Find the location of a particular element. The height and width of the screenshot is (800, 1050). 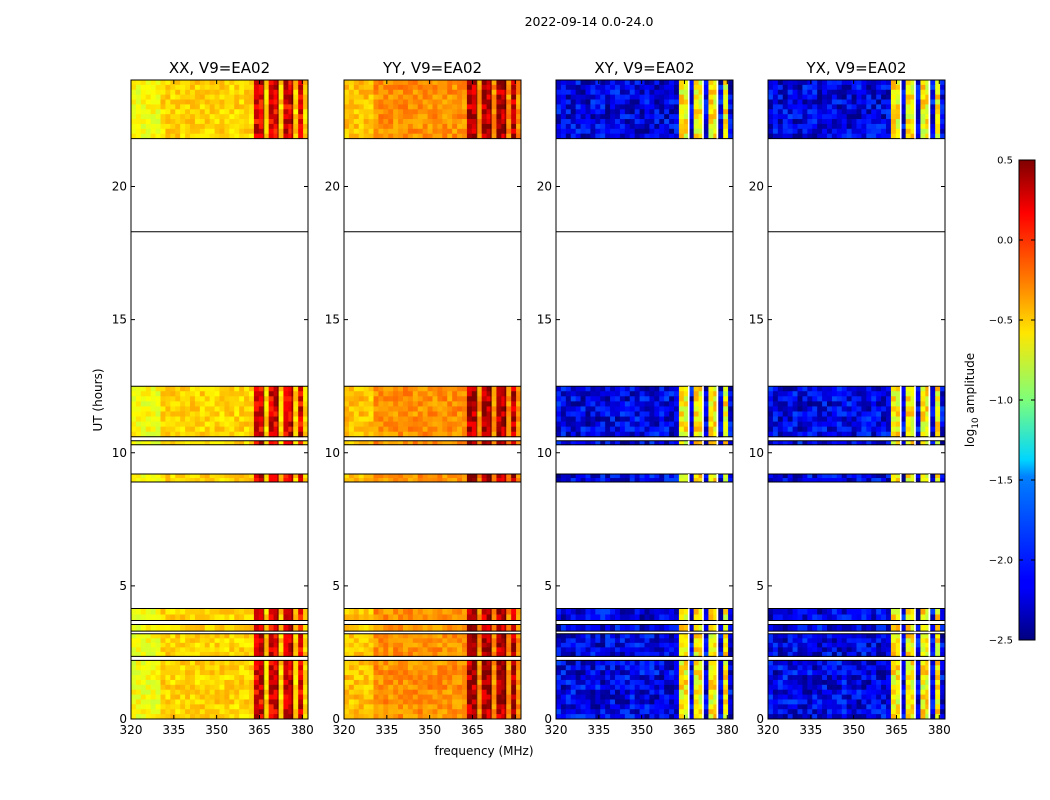

x-axis-label: frequency (MHz) is located at coordinates (483, 751).